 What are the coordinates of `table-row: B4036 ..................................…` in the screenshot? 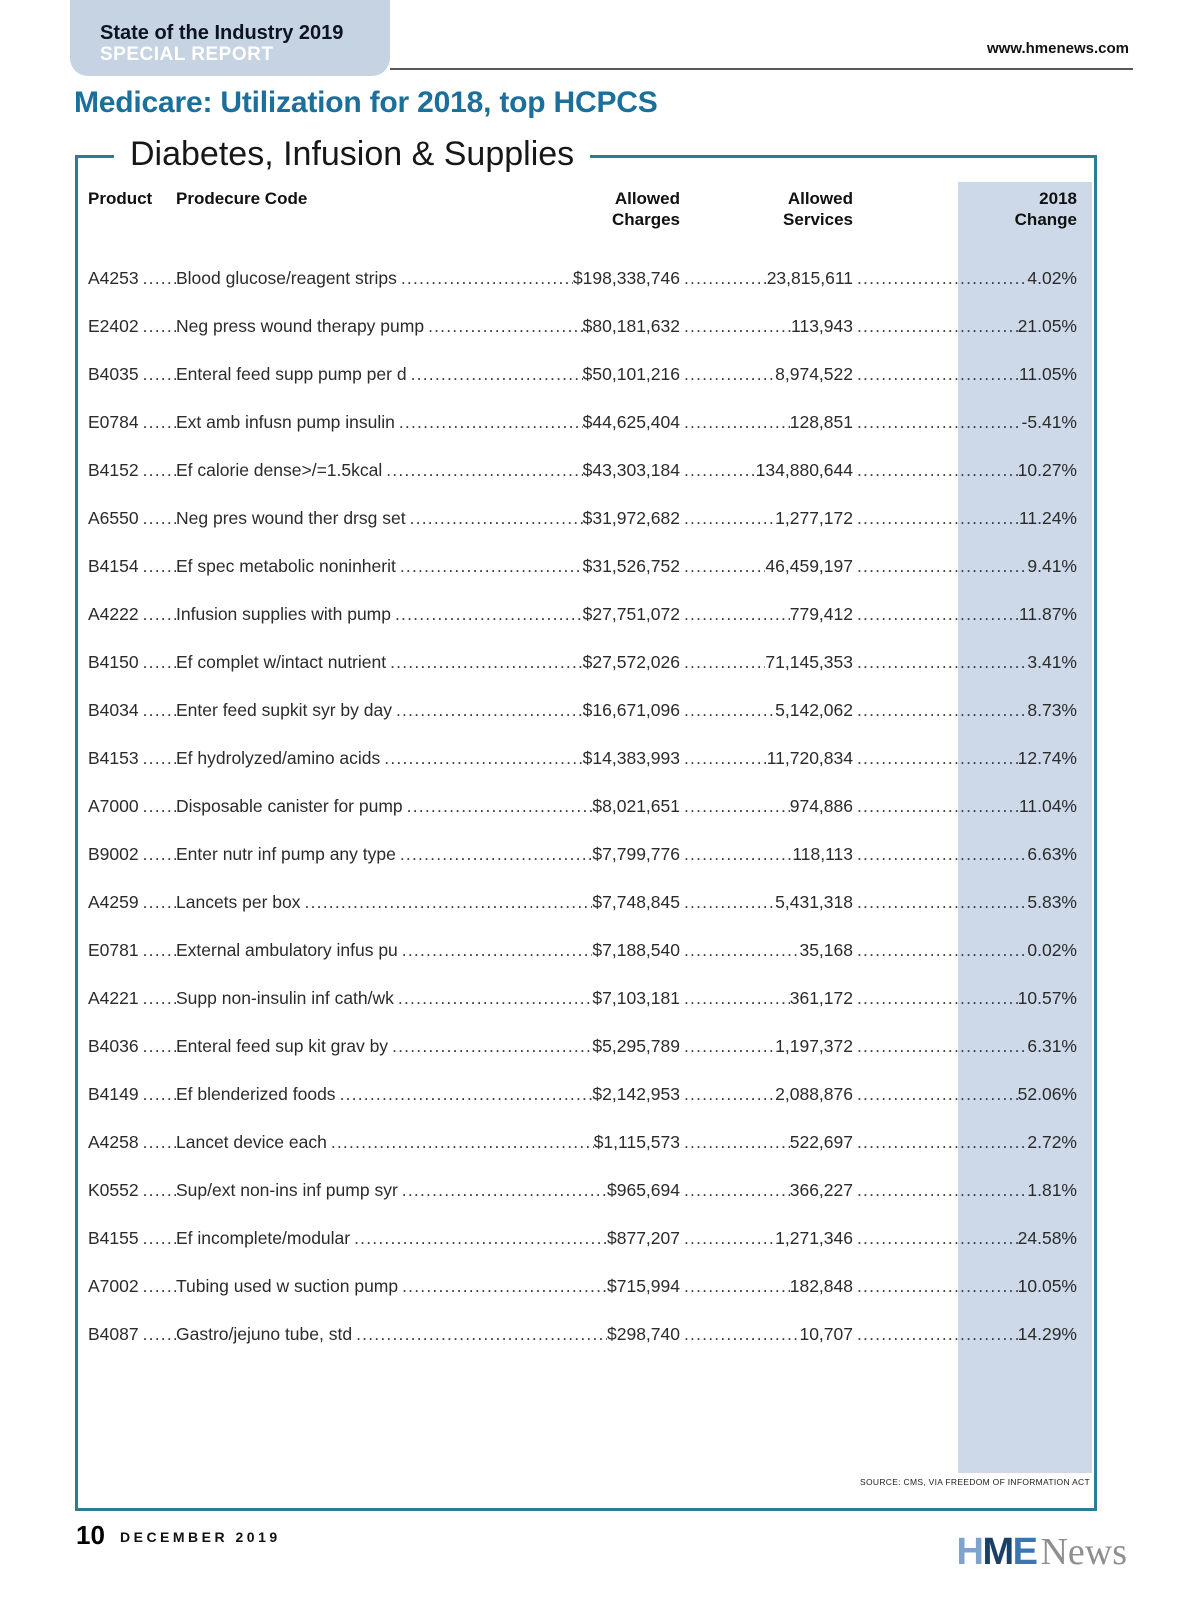 It's located at (582, 1046).